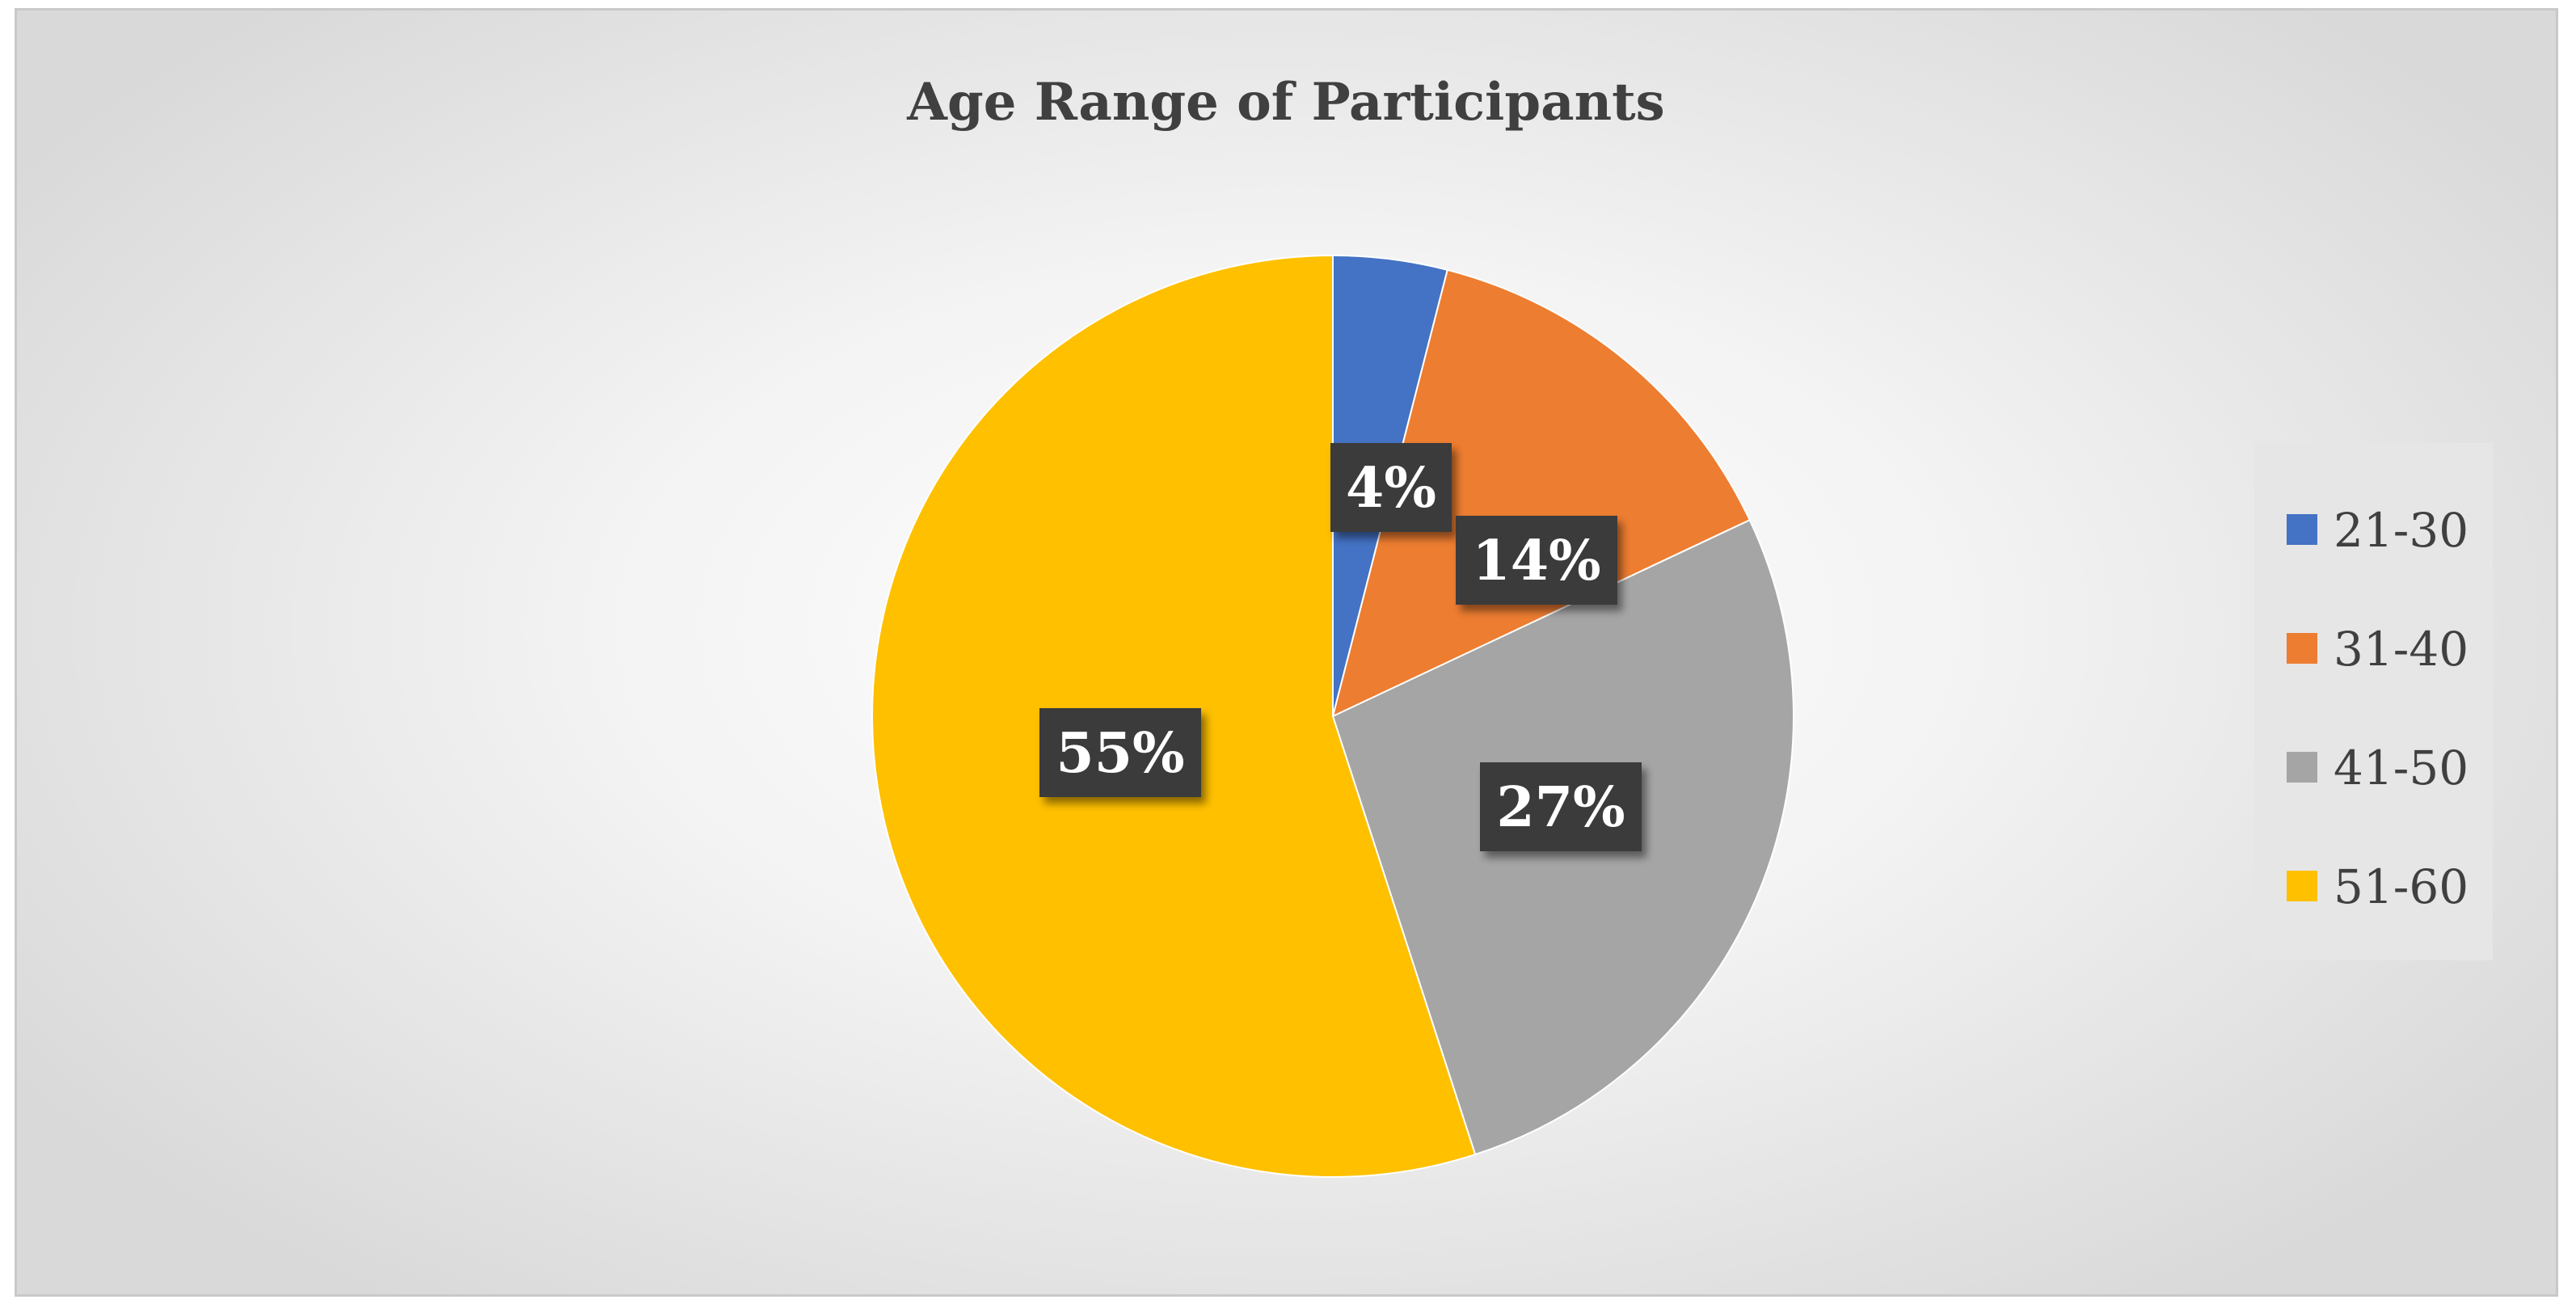 The width and height of the screenshot is (2576, 1308). What do you see at coordinates (2401, 886) in the screenshot?
I see `legend-label: 51-60` at bounding box center [2401, 886].